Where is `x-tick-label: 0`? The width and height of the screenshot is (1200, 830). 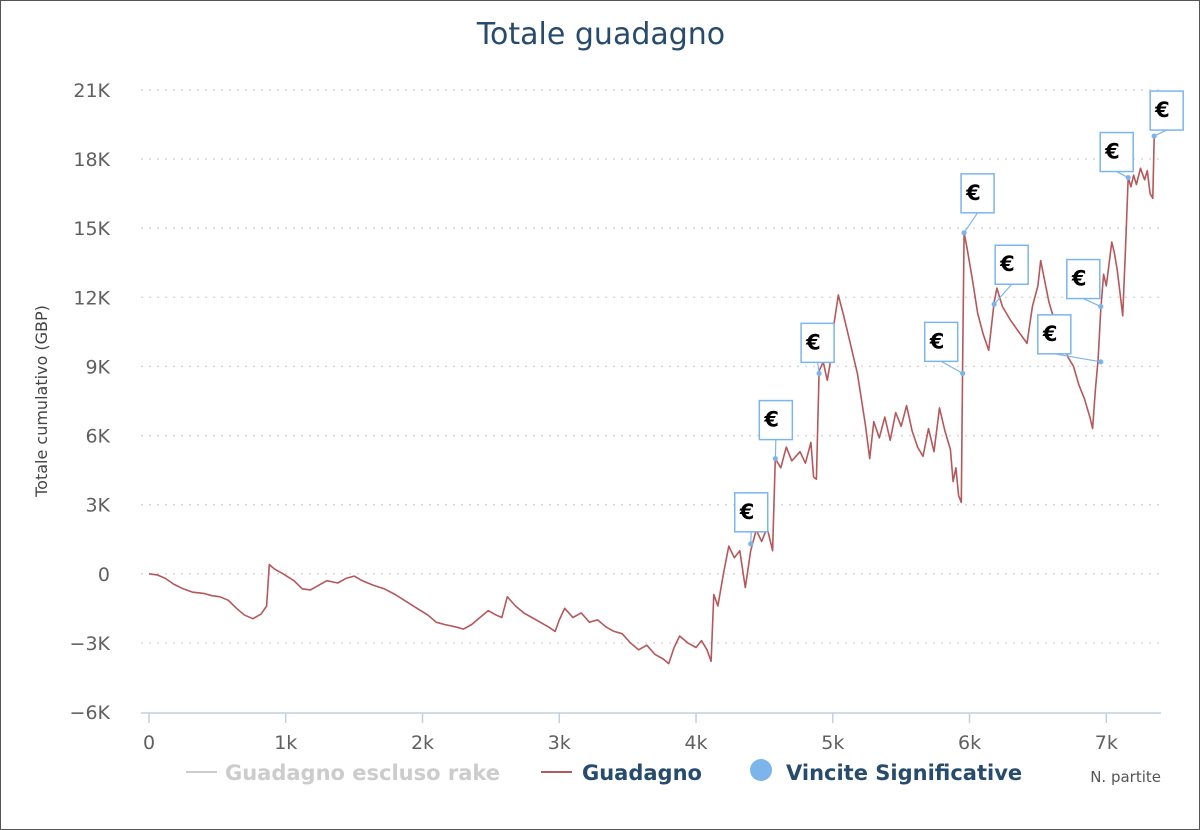 x-tick-label: 0 is located at coordinates (149, 743).